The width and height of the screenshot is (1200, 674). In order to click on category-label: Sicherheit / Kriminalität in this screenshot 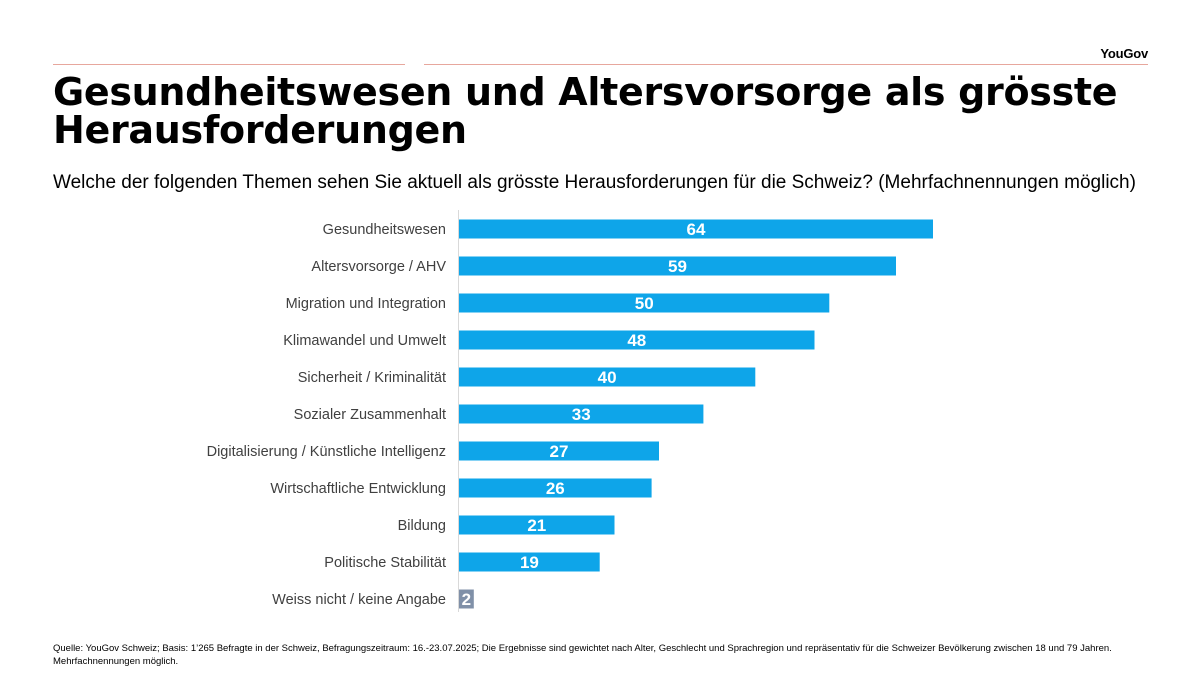, I will do `click(372, 378)`.